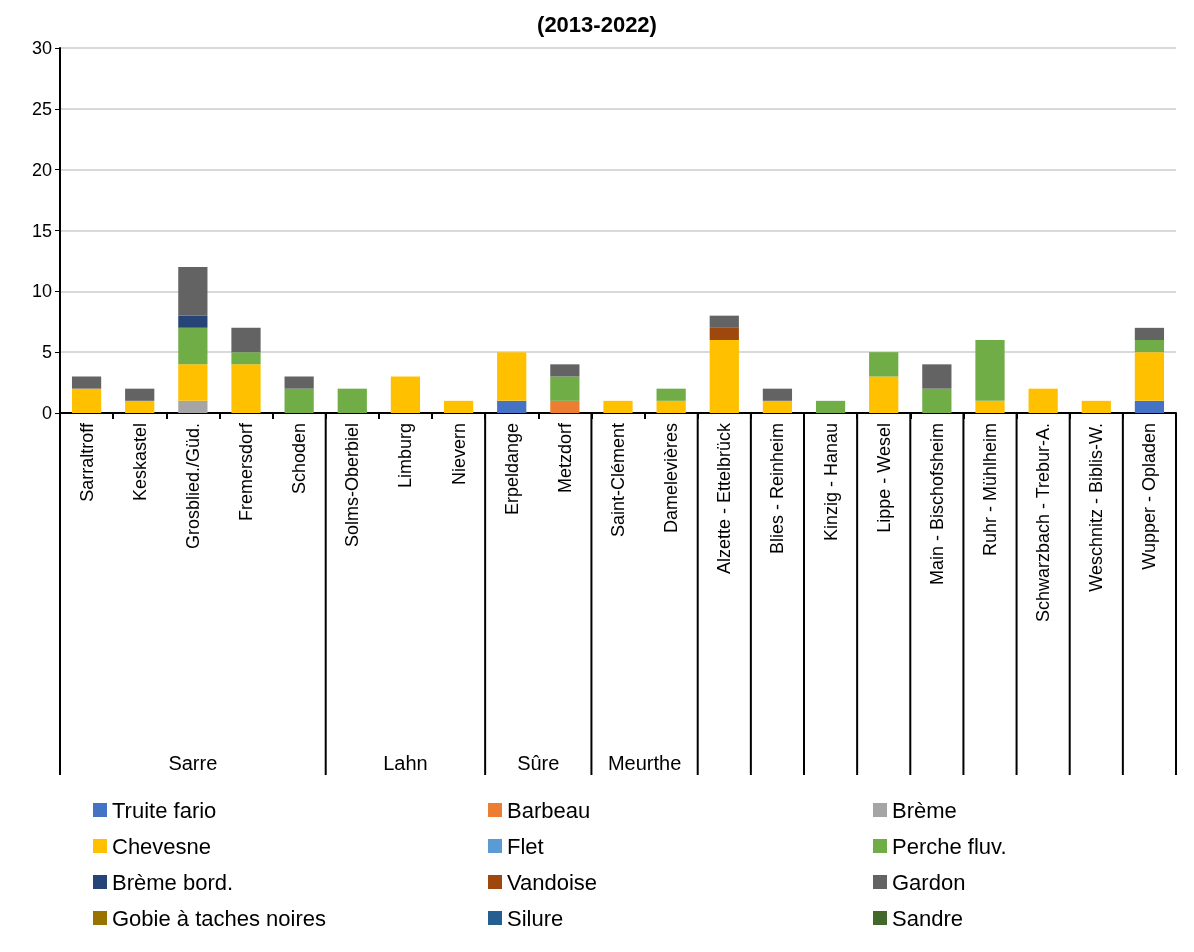 The width and height of the screenshot is (1194, 952). I want to click on text: Sarre, so click(193, 763).